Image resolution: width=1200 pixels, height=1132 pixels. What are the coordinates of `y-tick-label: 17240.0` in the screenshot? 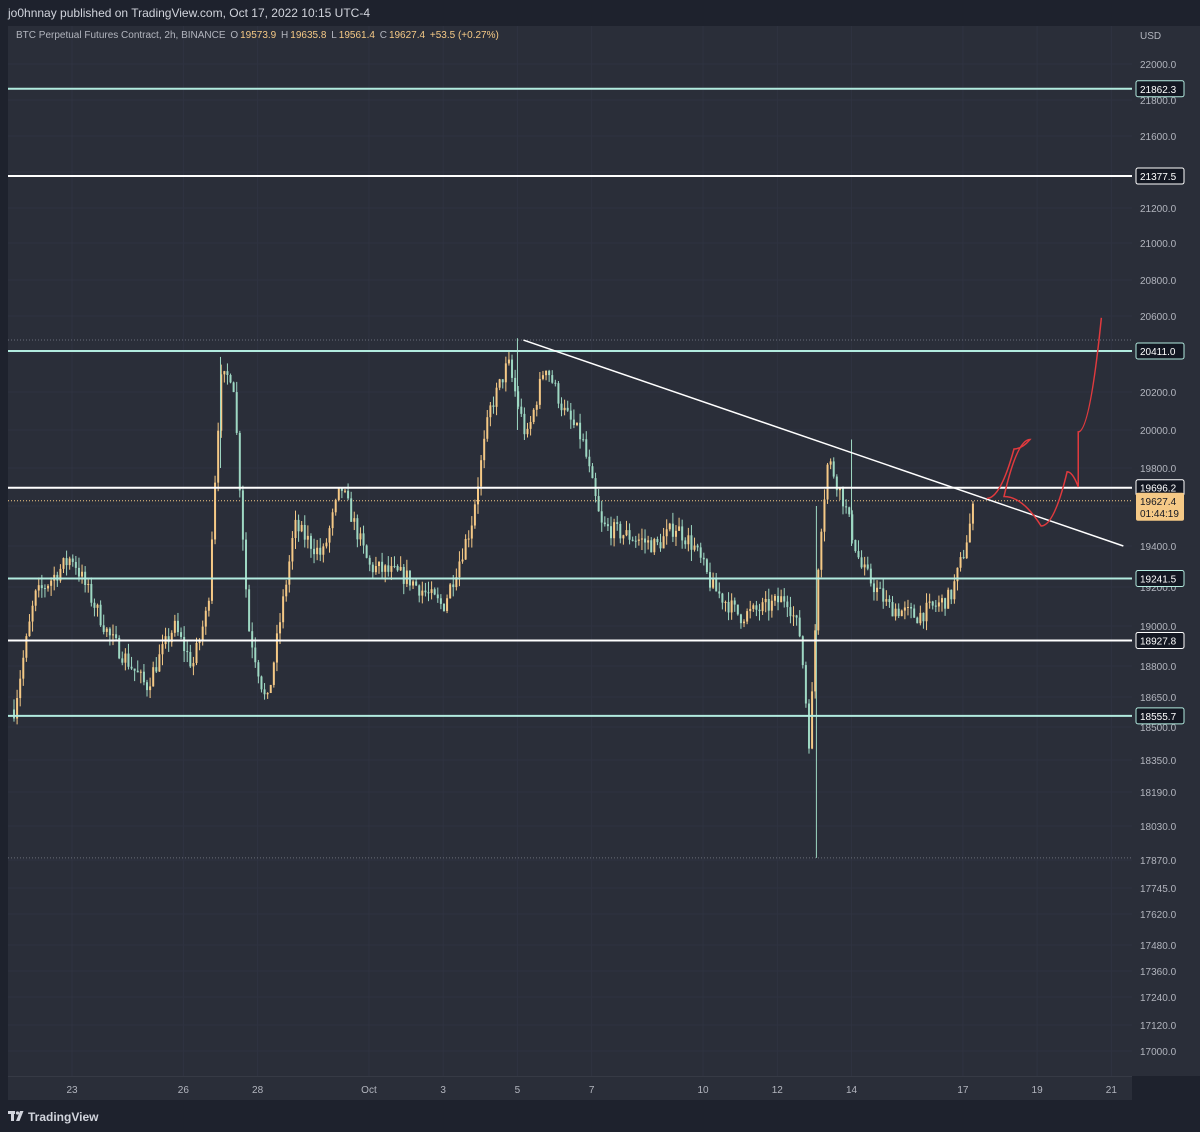 It's located at (1158, 998).